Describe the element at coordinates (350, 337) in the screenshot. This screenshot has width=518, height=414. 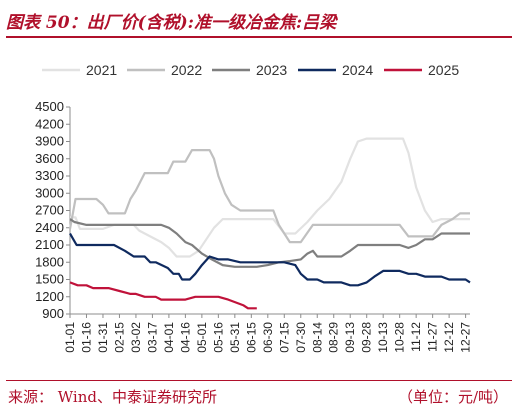
I see `x-tick-label: 09-13` at that location.